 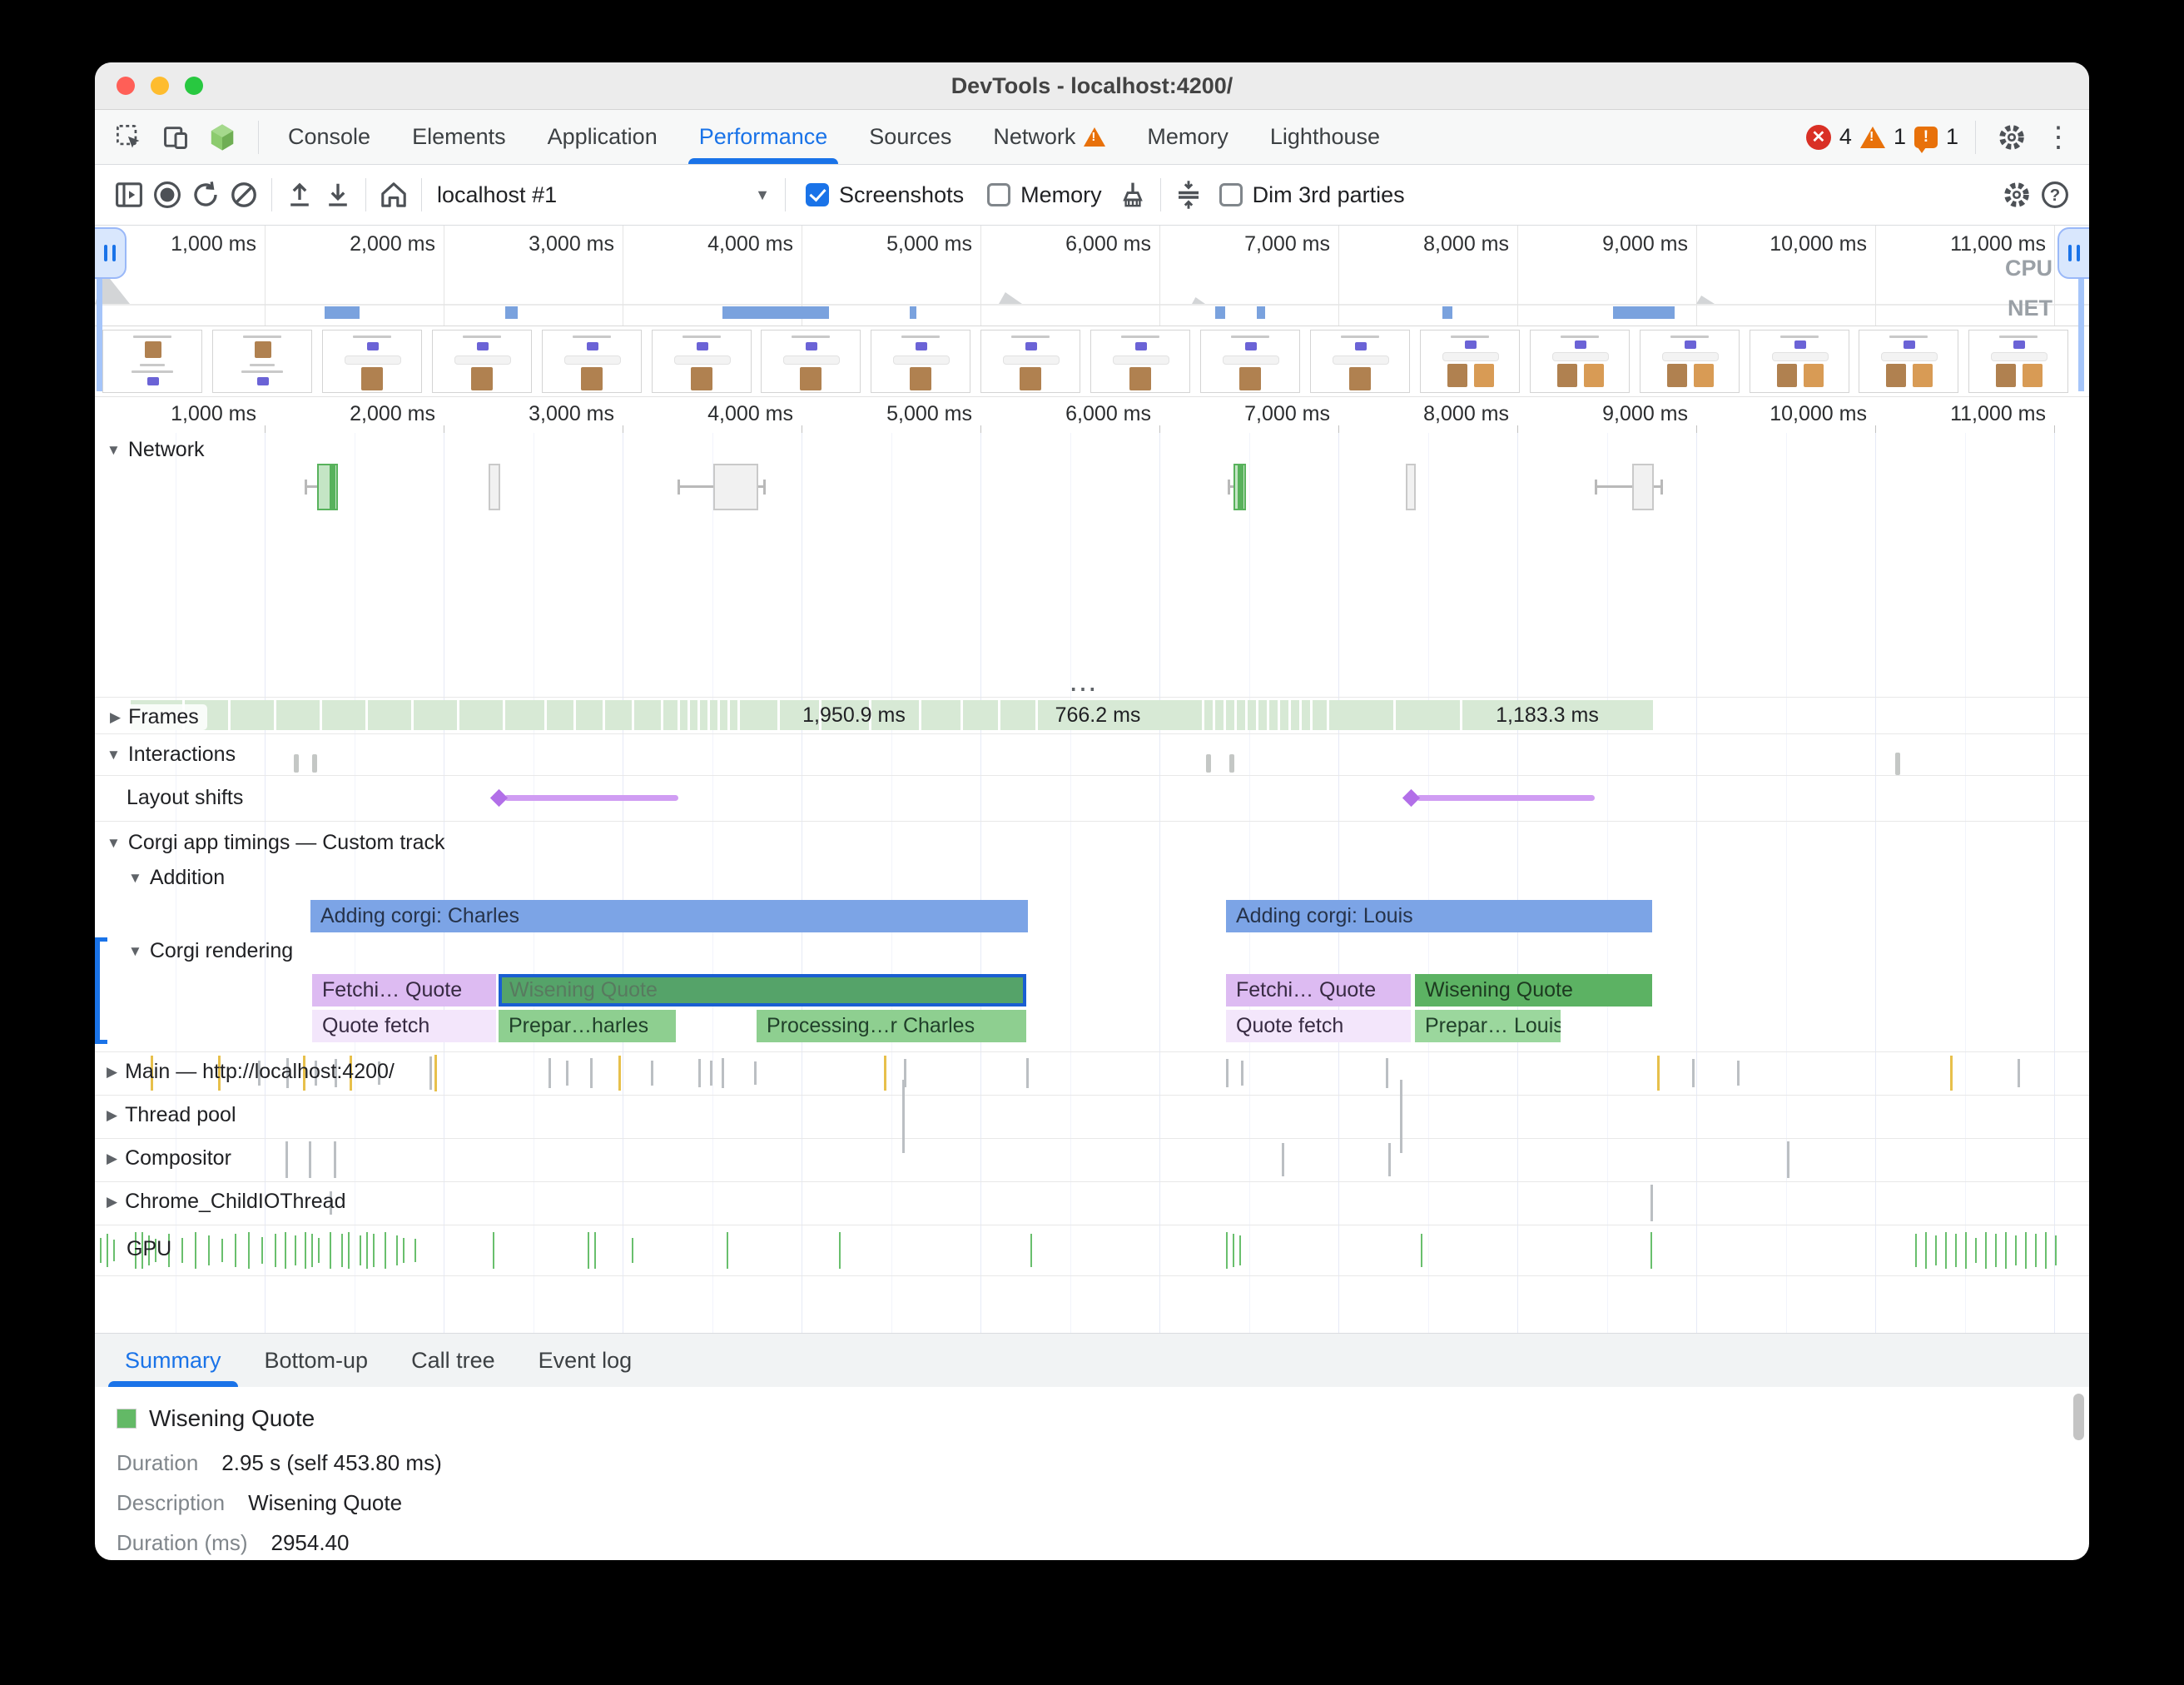 I want to click on timing-bar: Prepar…harles, so click(x=587, y=1026).